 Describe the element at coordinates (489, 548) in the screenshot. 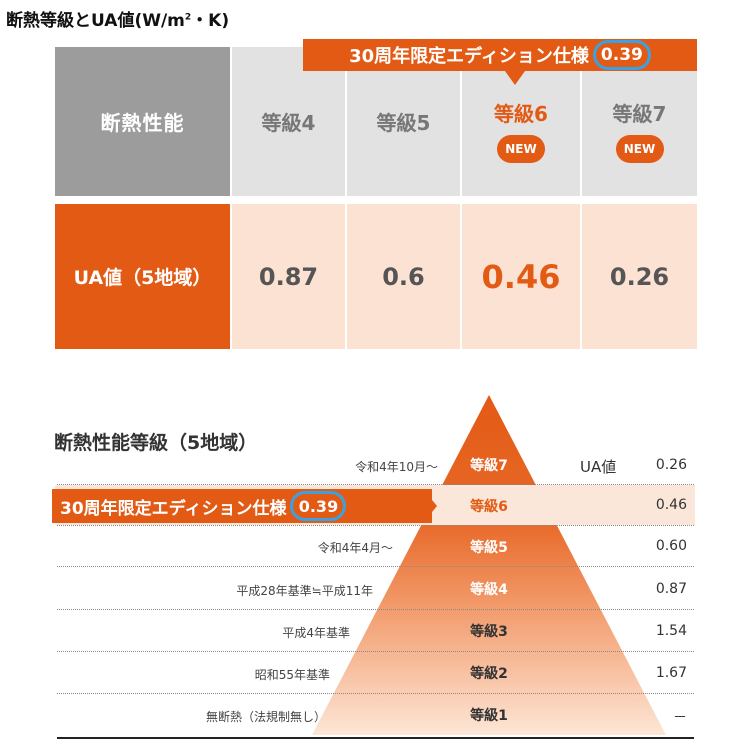

I see `pyramid-grade-5: 等級5` at that location.